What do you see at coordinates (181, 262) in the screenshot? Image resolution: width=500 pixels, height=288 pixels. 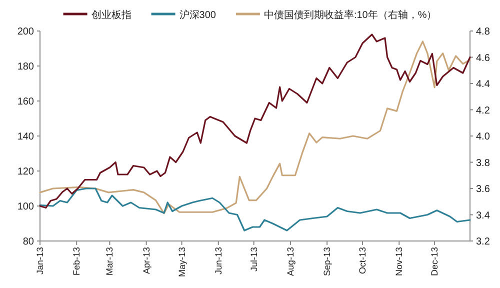 I see `x-tick-label: May-13` at bounding box center [181, 262].